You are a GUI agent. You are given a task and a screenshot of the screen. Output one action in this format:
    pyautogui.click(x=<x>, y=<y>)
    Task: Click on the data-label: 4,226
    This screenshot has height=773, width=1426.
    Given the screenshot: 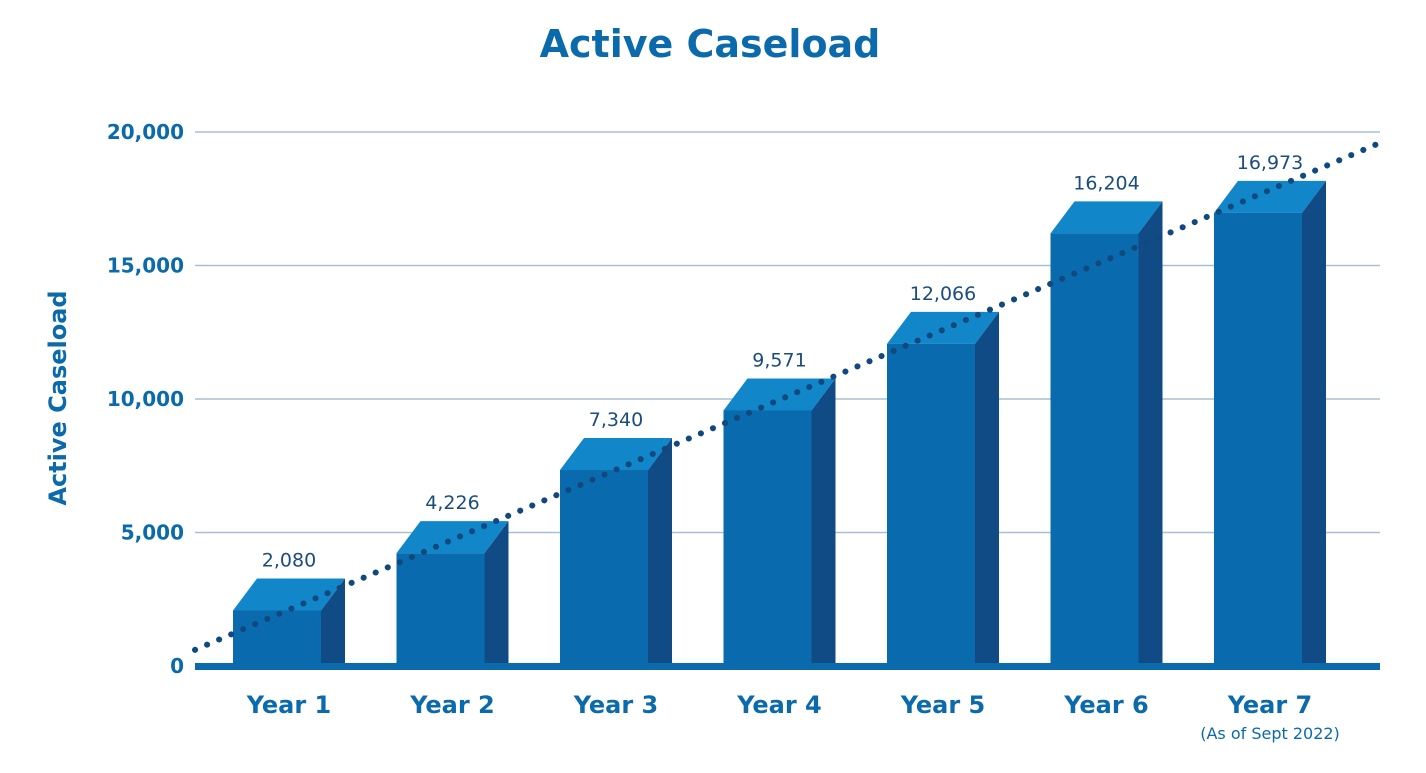 What is the action you would take?
    pyautogui.click(x=452, y=503)
    